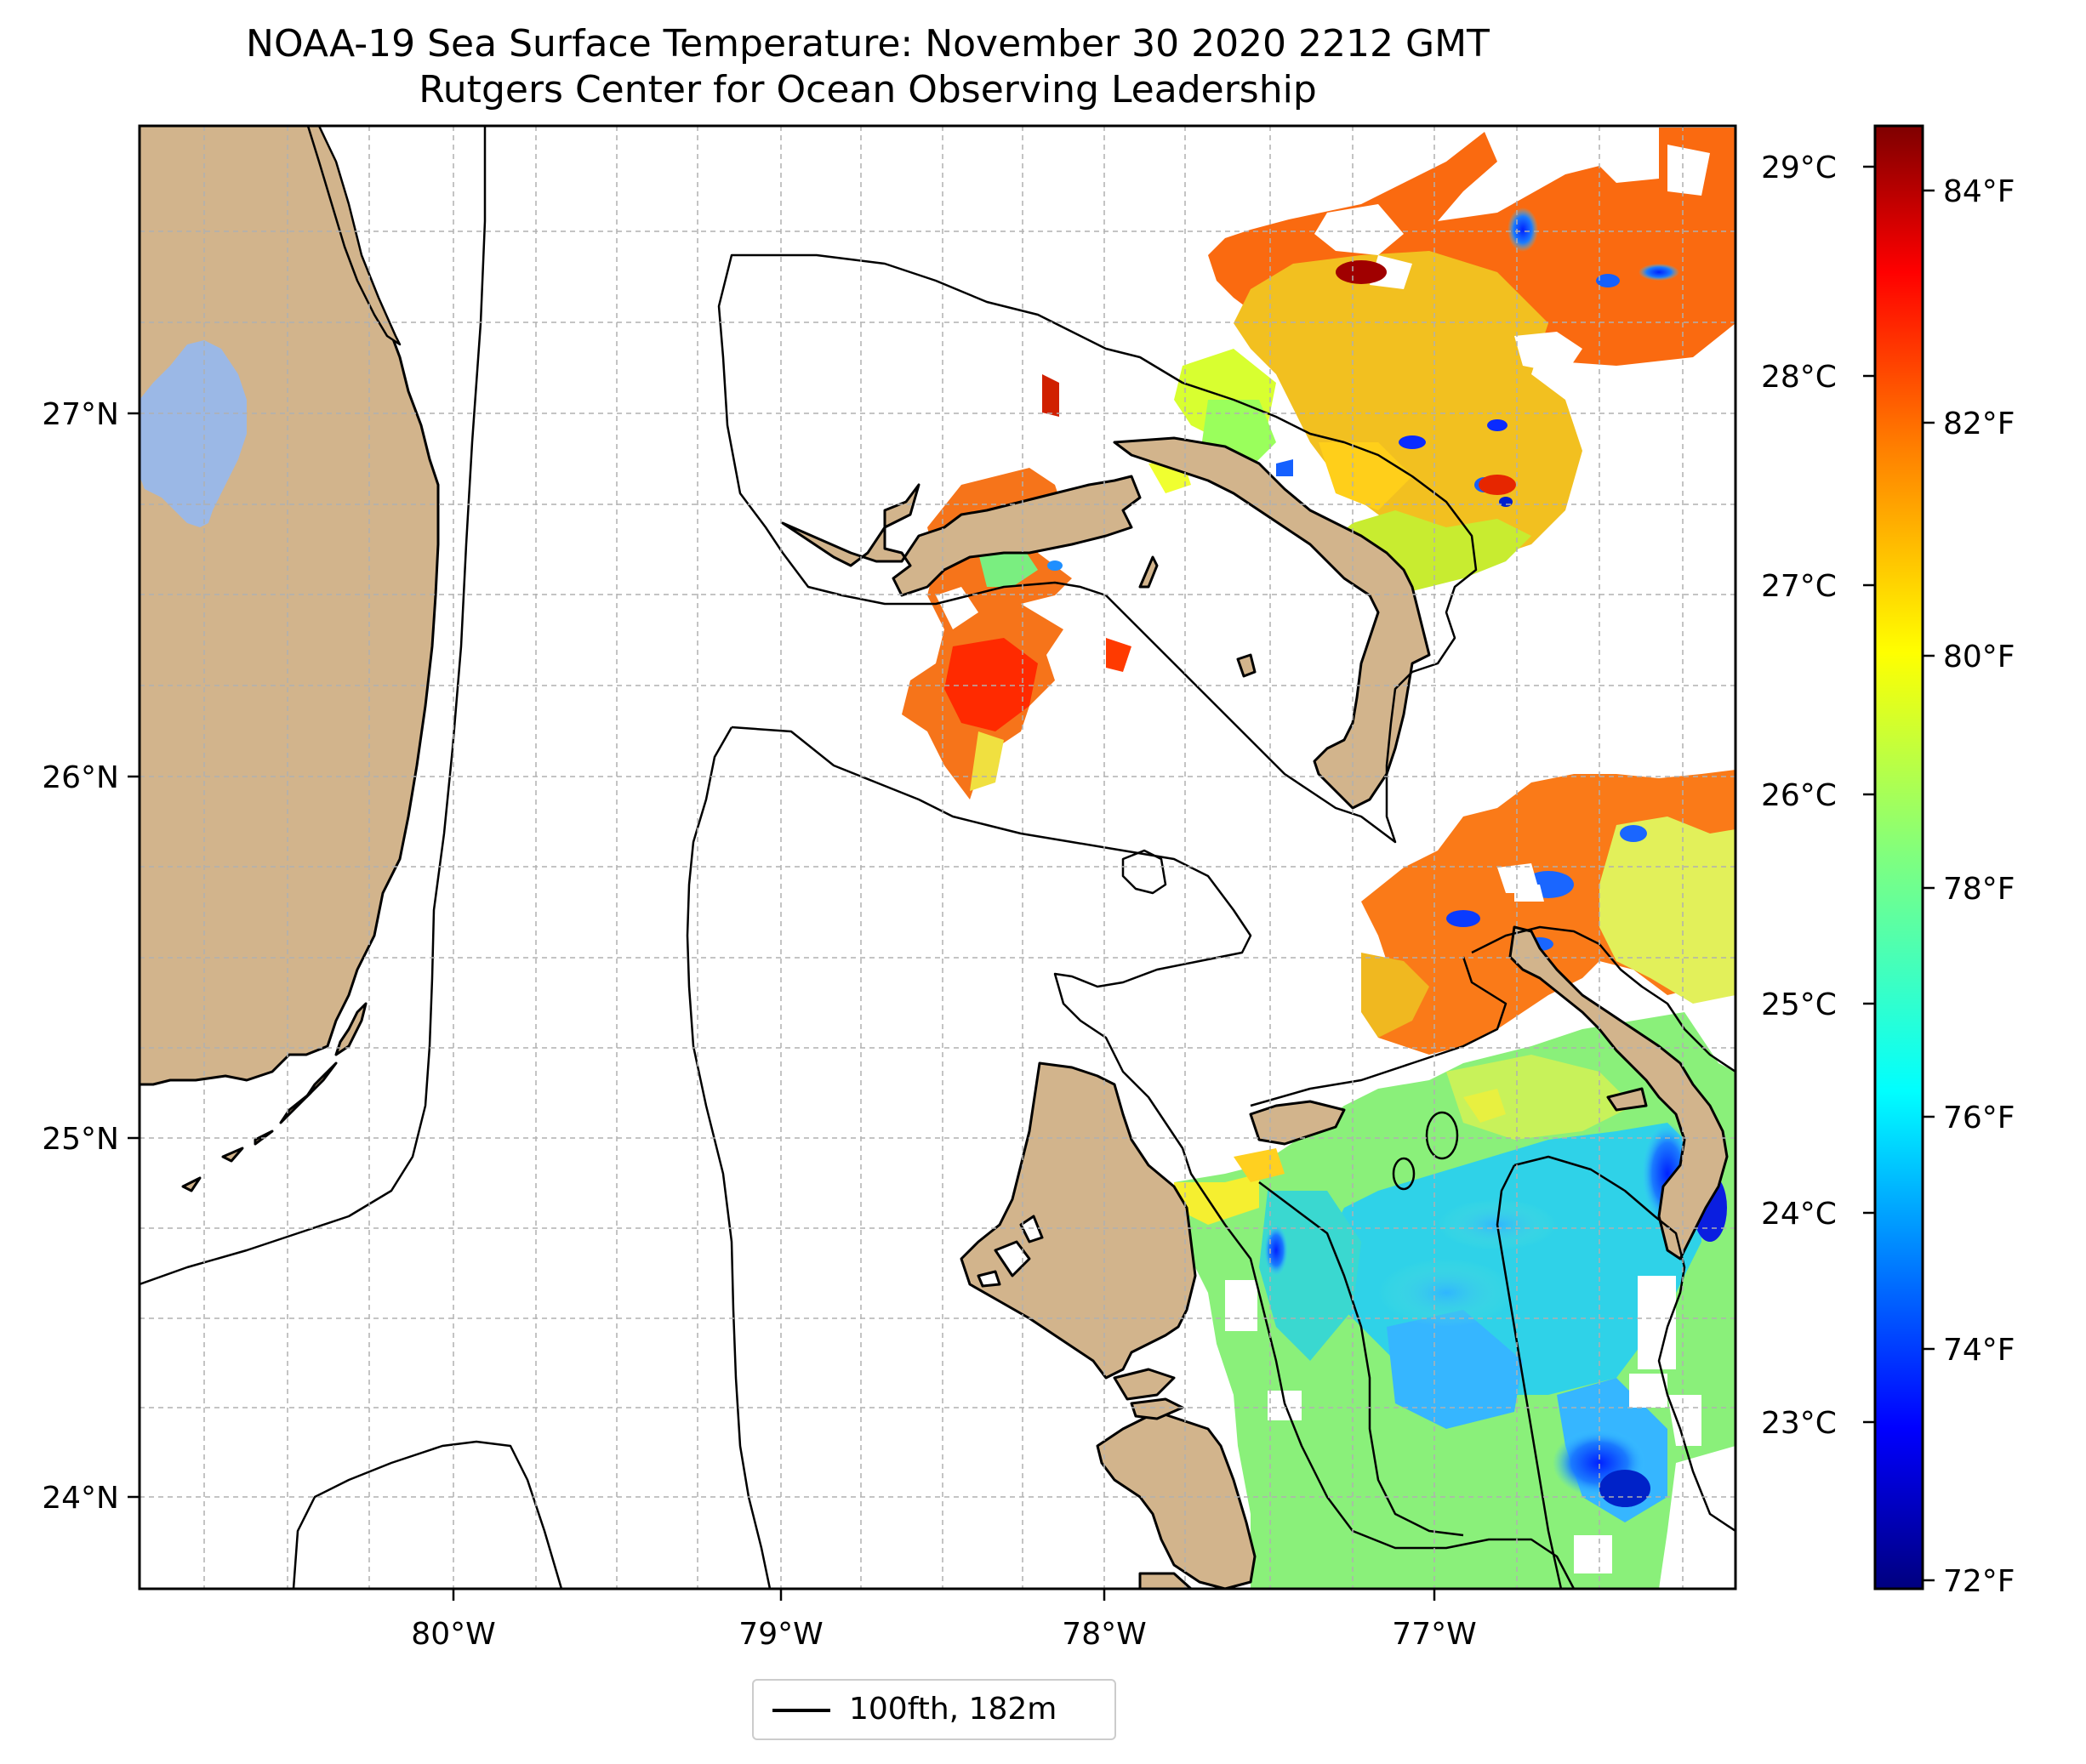  What do you see at coordinates (1979, 424) in the screenshot?
I see `colorbar-f-label-1: 82°F` at bounding box center [1979, 424].